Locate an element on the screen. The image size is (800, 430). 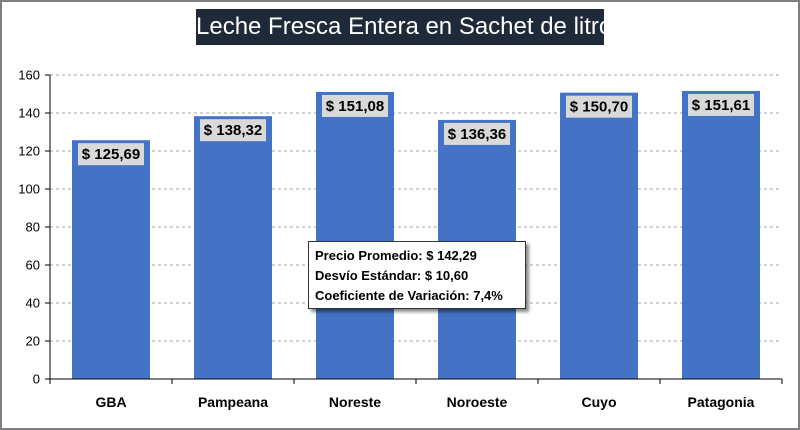
chart-title: Leche Fresca Entera en Sachet de litro is located at coordinates (404, 27).